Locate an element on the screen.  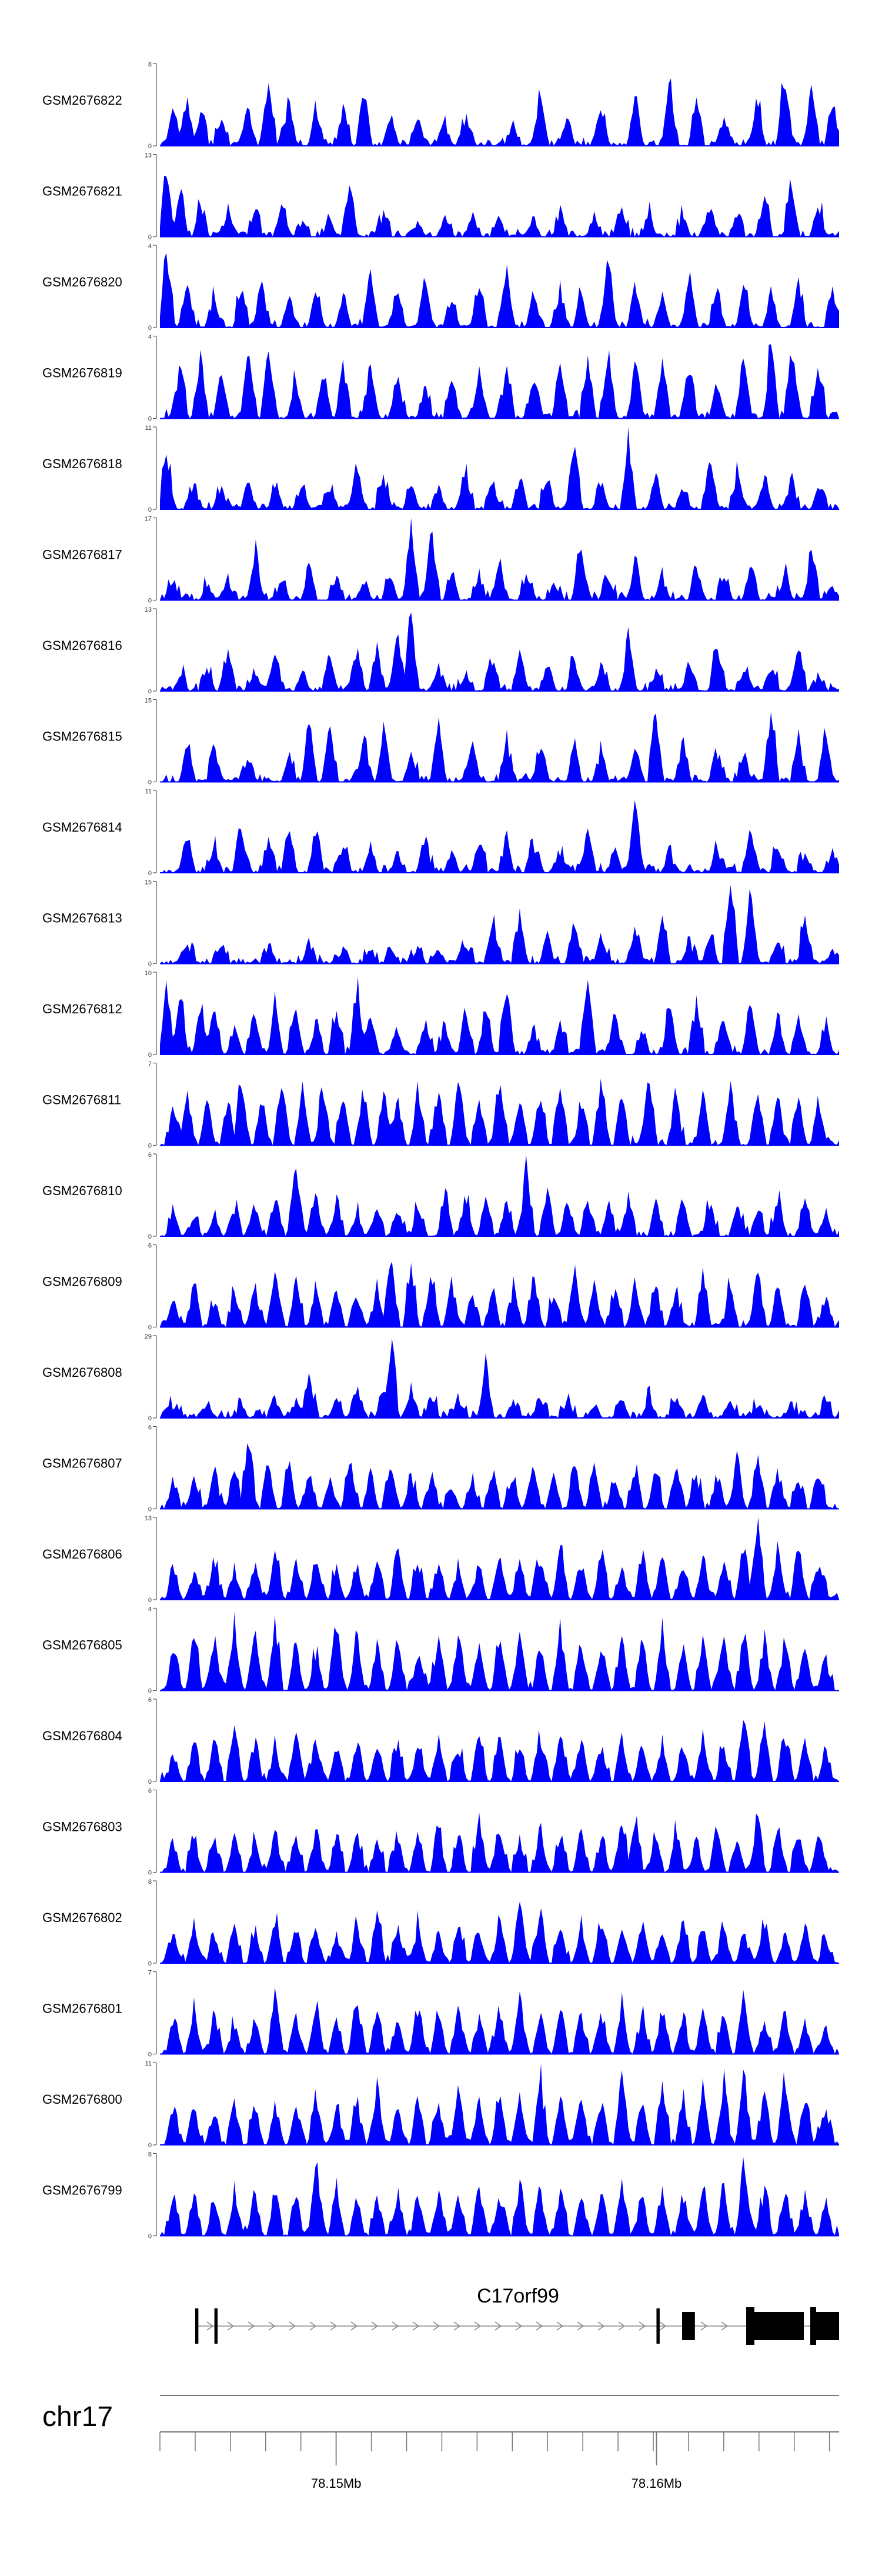
track-GSM2676808: GSM2676808 29 0 is located at coordinates (440, 1377).